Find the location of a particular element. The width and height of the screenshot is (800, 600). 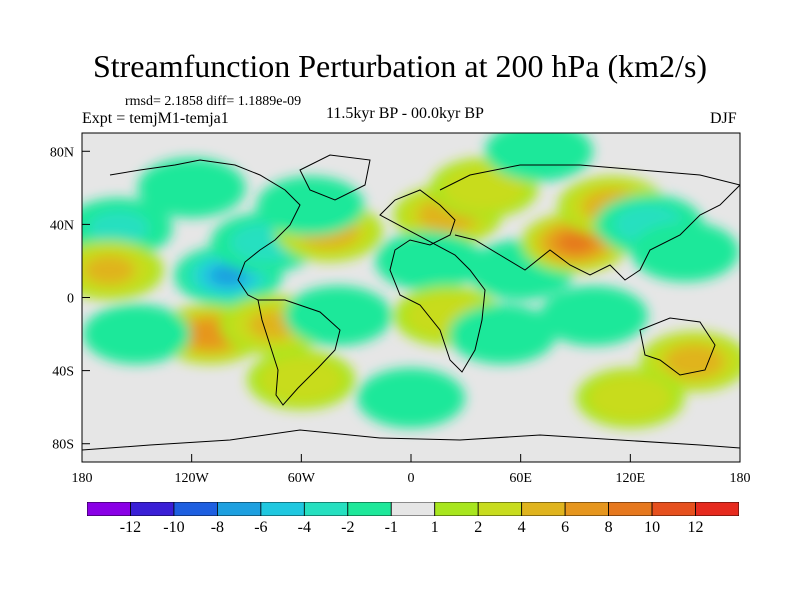

period-label: 11.5kyr BP - 00.0kyr BP is located at coordinates (405, 113).